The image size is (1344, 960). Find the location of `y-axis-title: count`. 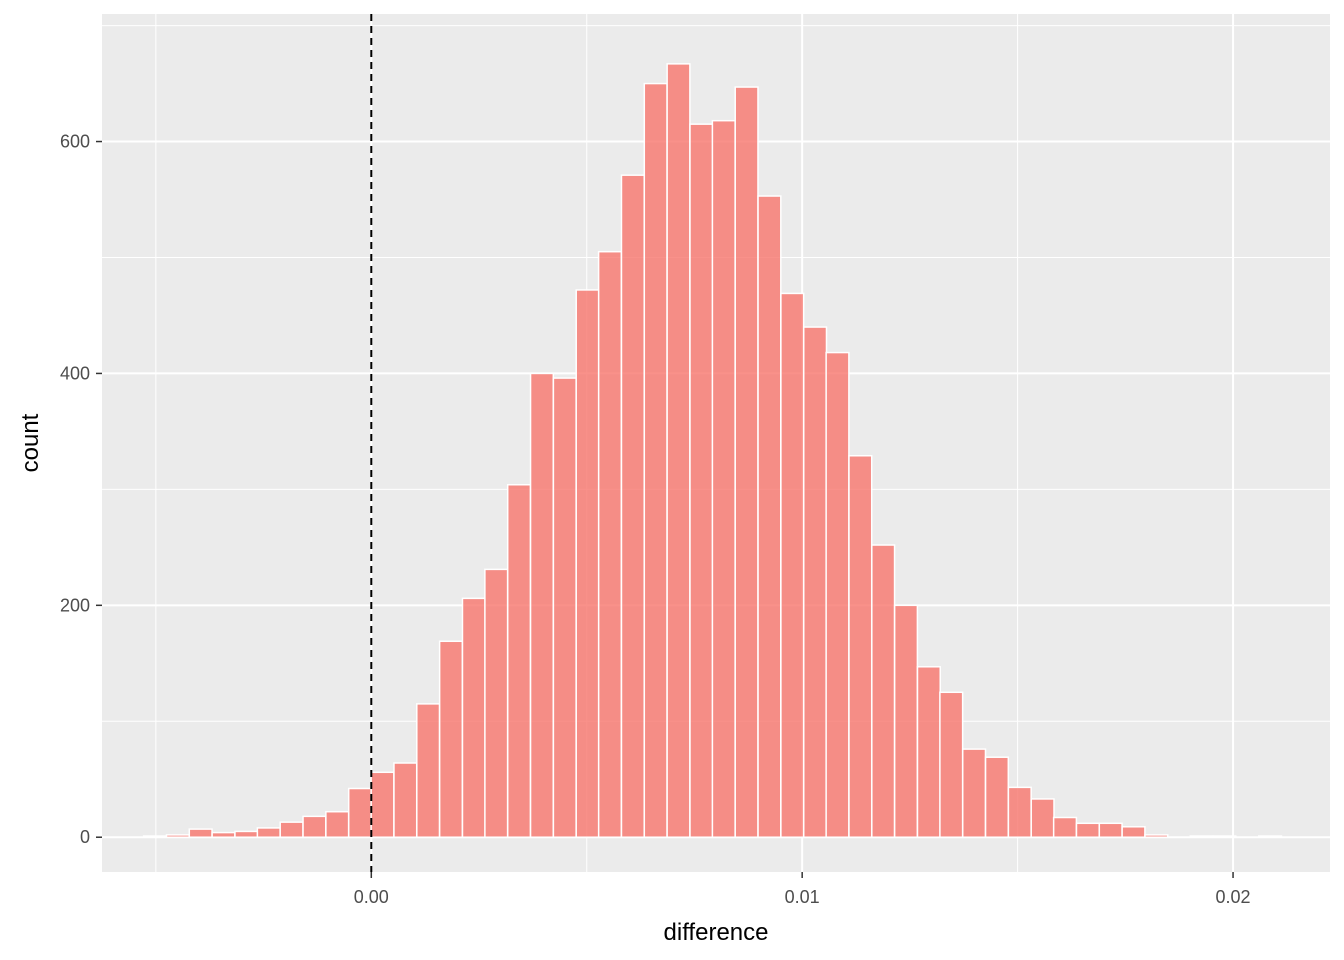

y-axis-title: count is located at coordinates (30, 442).